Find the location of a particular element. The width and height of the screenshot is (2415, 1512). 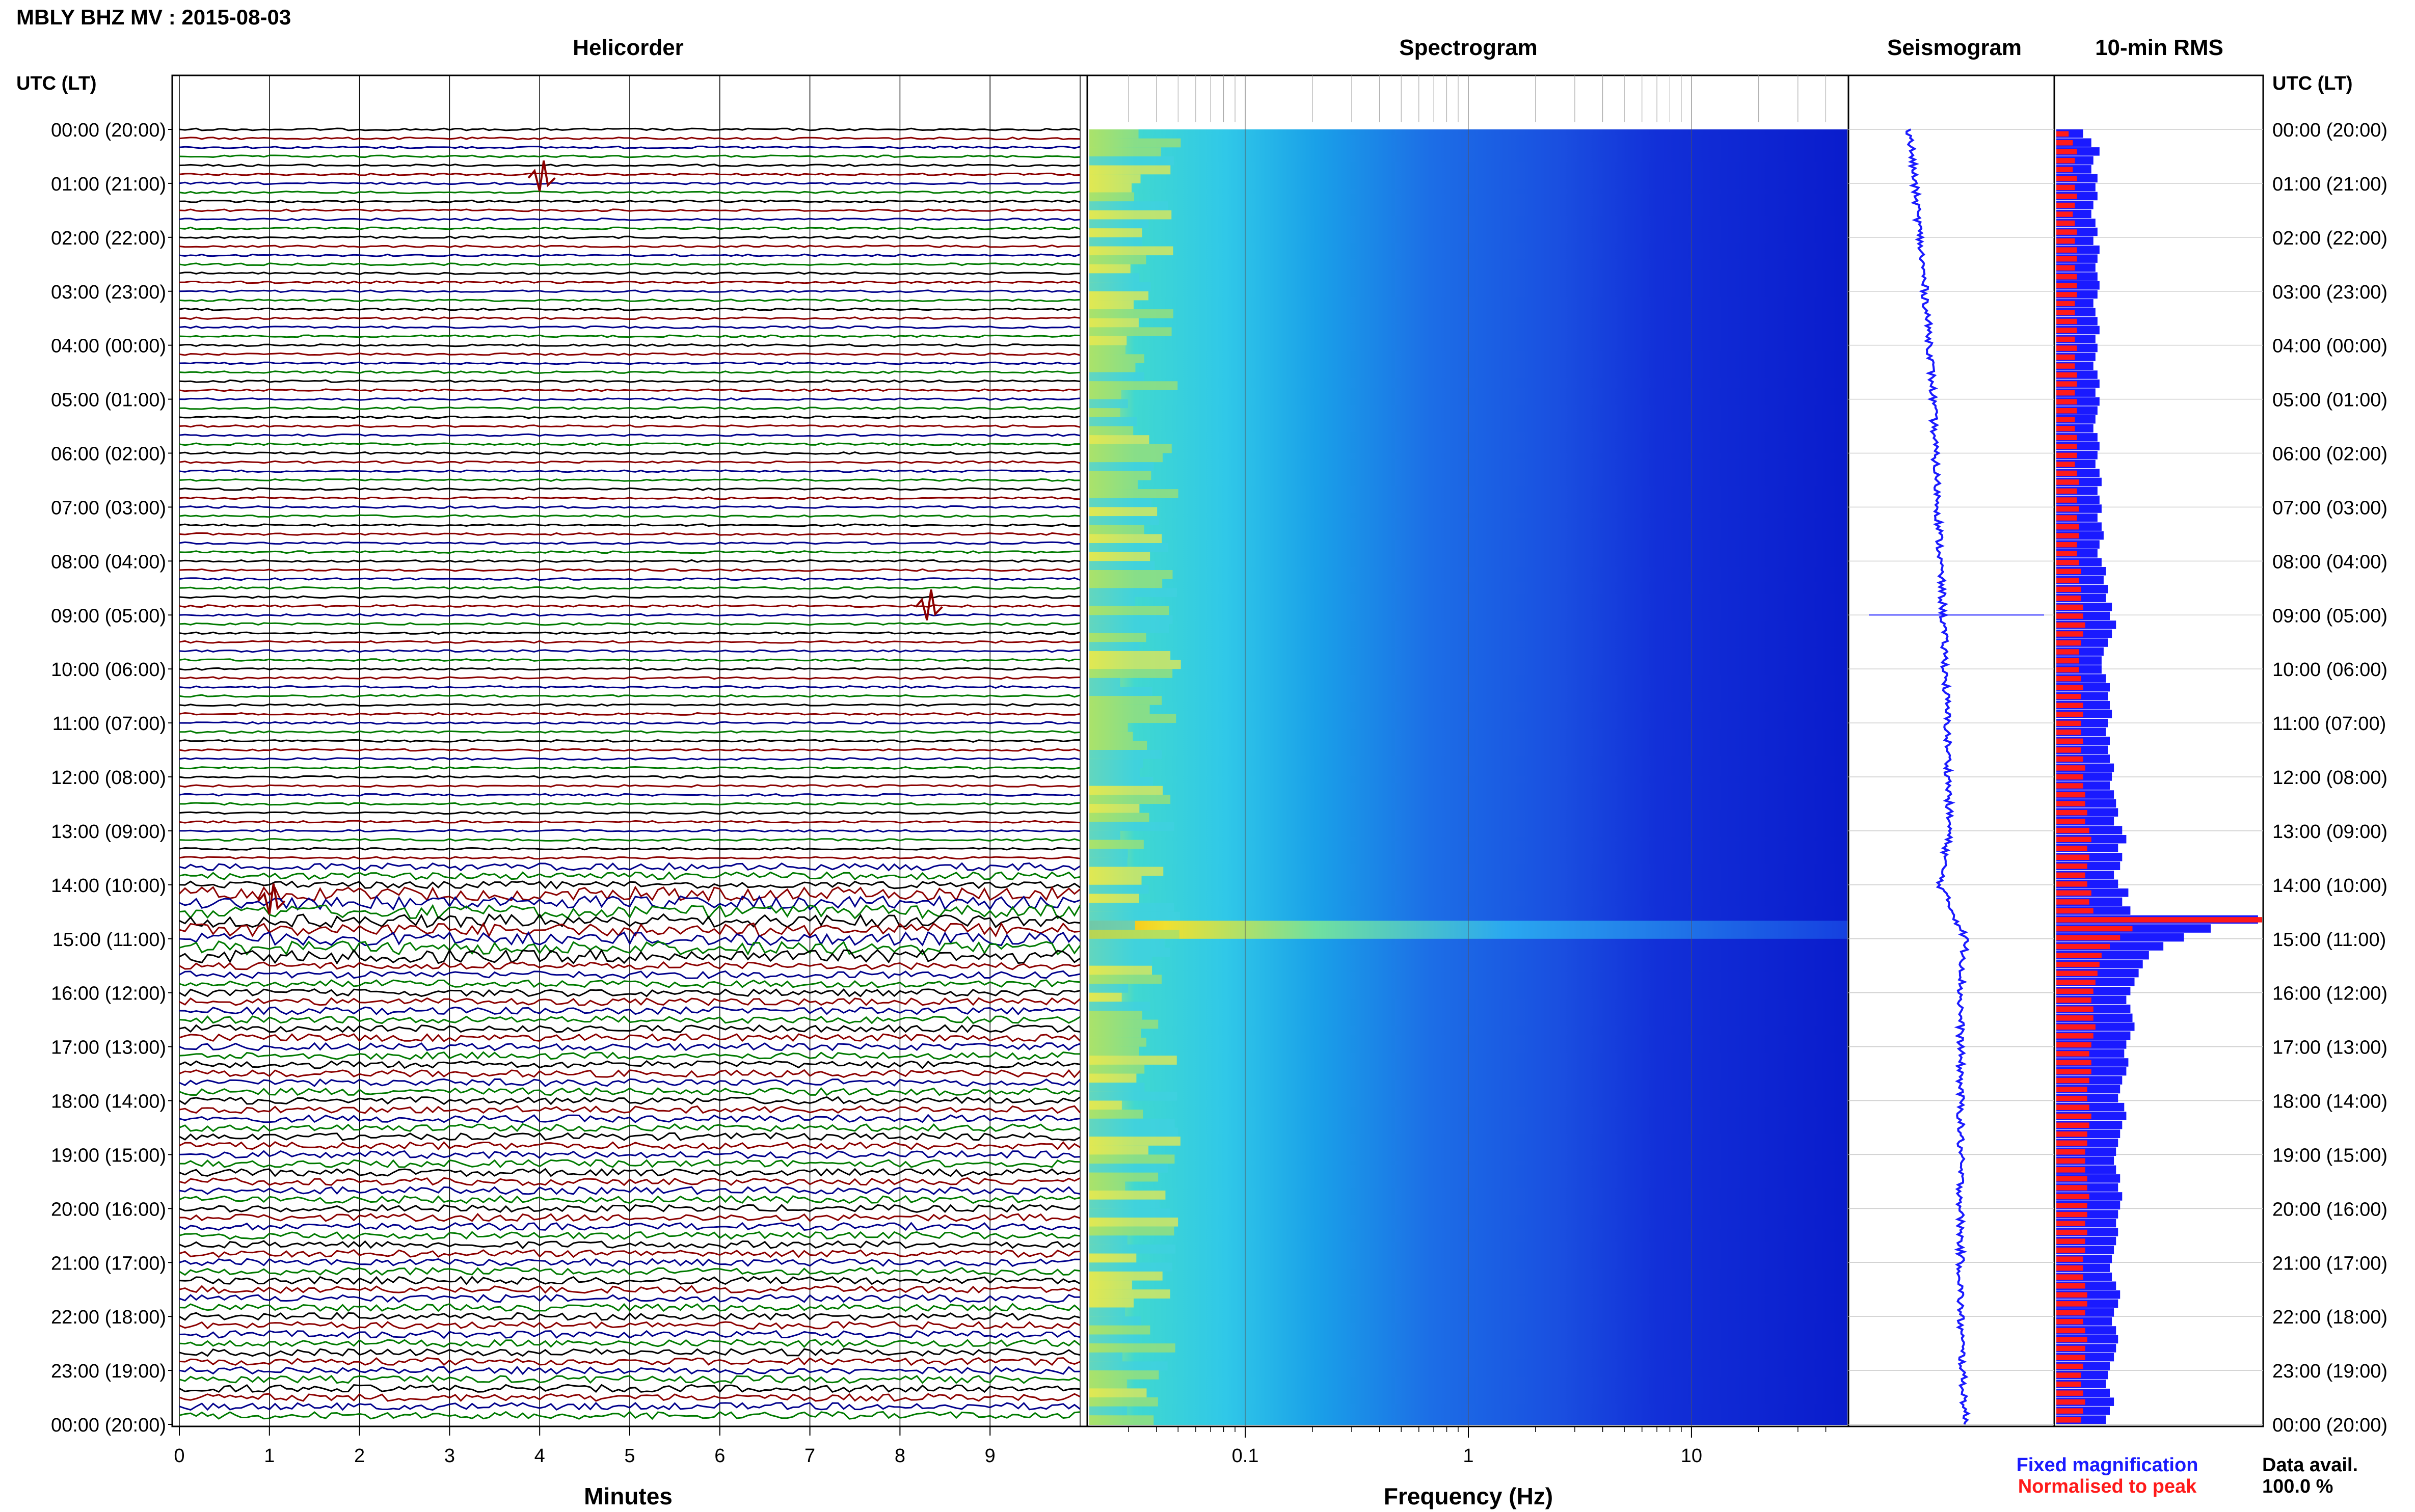

hour-label-left: 15:00 (11:00) is located at coordinates (109, 940).